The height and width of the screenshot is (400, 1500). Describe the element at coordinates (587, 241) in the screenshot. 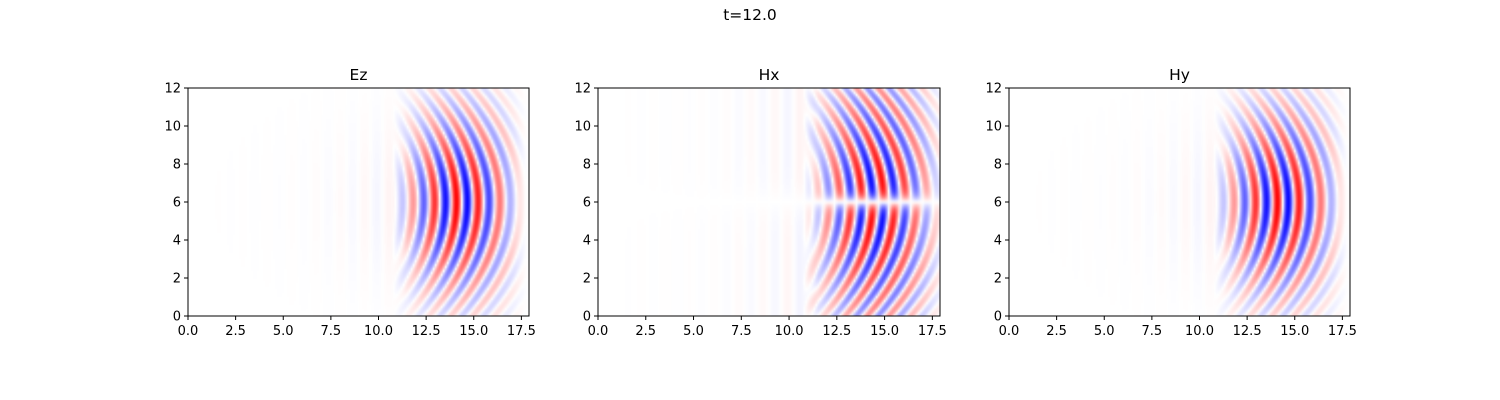

I see `y-tick-label-hx: 4` at that location.